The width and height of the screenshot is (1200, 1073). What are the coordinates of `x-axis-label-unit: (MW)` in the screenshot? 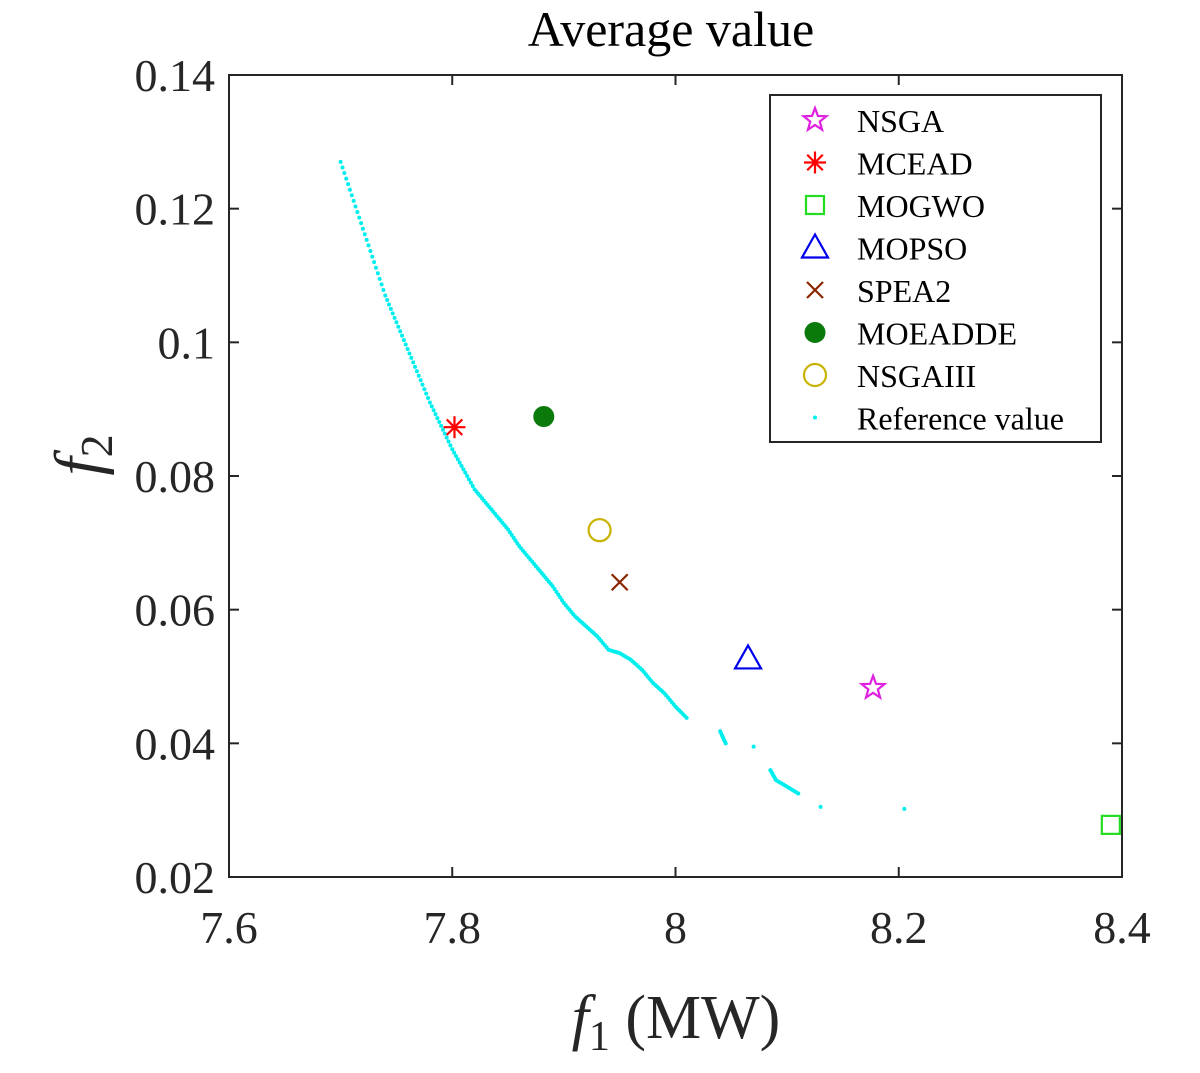 It's located at (702, 1018).